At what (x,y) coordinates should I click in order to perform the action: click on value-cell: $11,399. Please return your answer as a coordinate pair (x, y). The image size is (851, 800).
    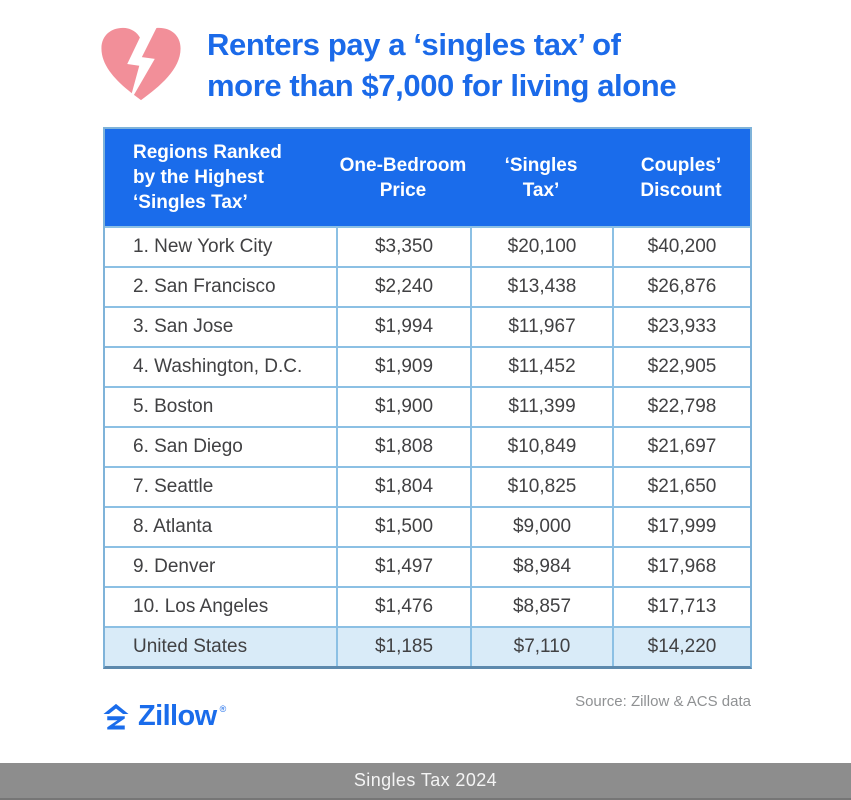
    Looking at the image, I should click on (541, 407).